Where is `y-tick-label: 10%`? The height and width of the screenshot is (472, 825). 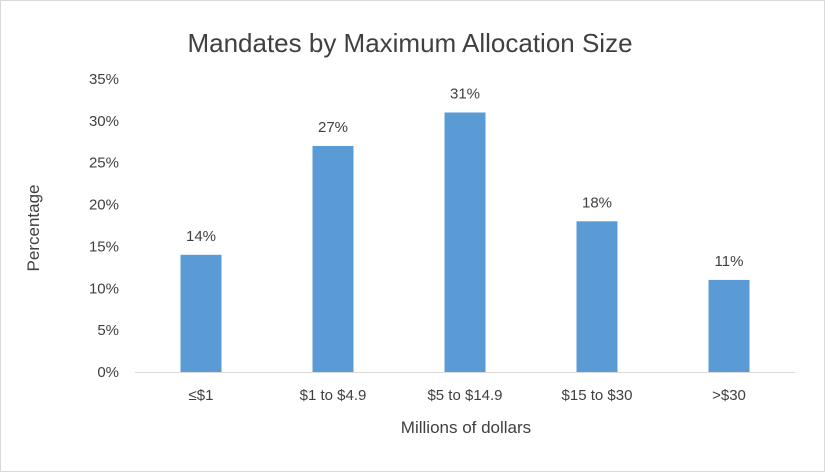 y-tick-label: 10% is located at coordinates (104, 288).